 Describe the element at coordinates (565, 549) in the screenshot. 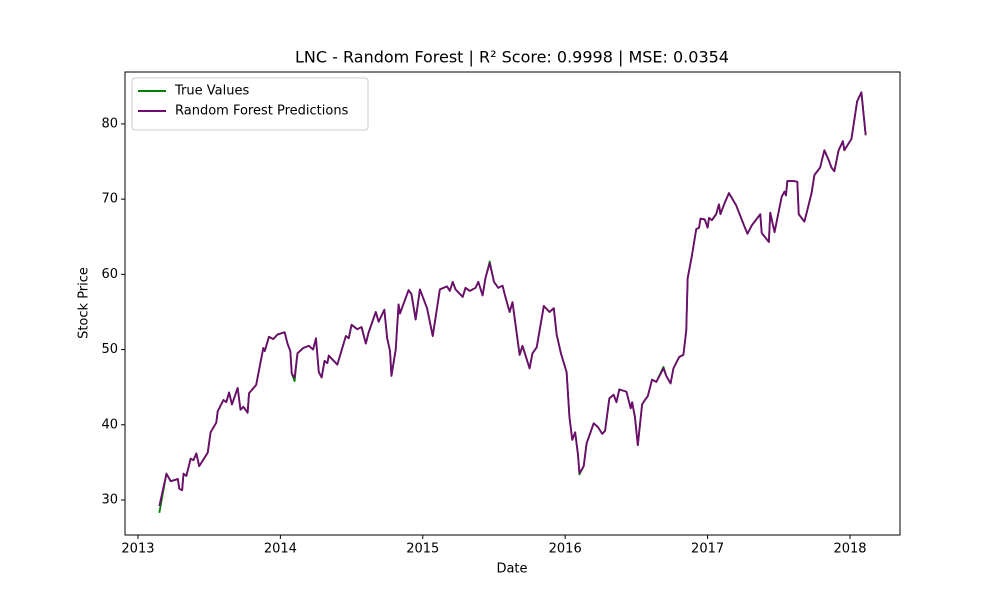

I see `x-tick-label: 2016` at that location.